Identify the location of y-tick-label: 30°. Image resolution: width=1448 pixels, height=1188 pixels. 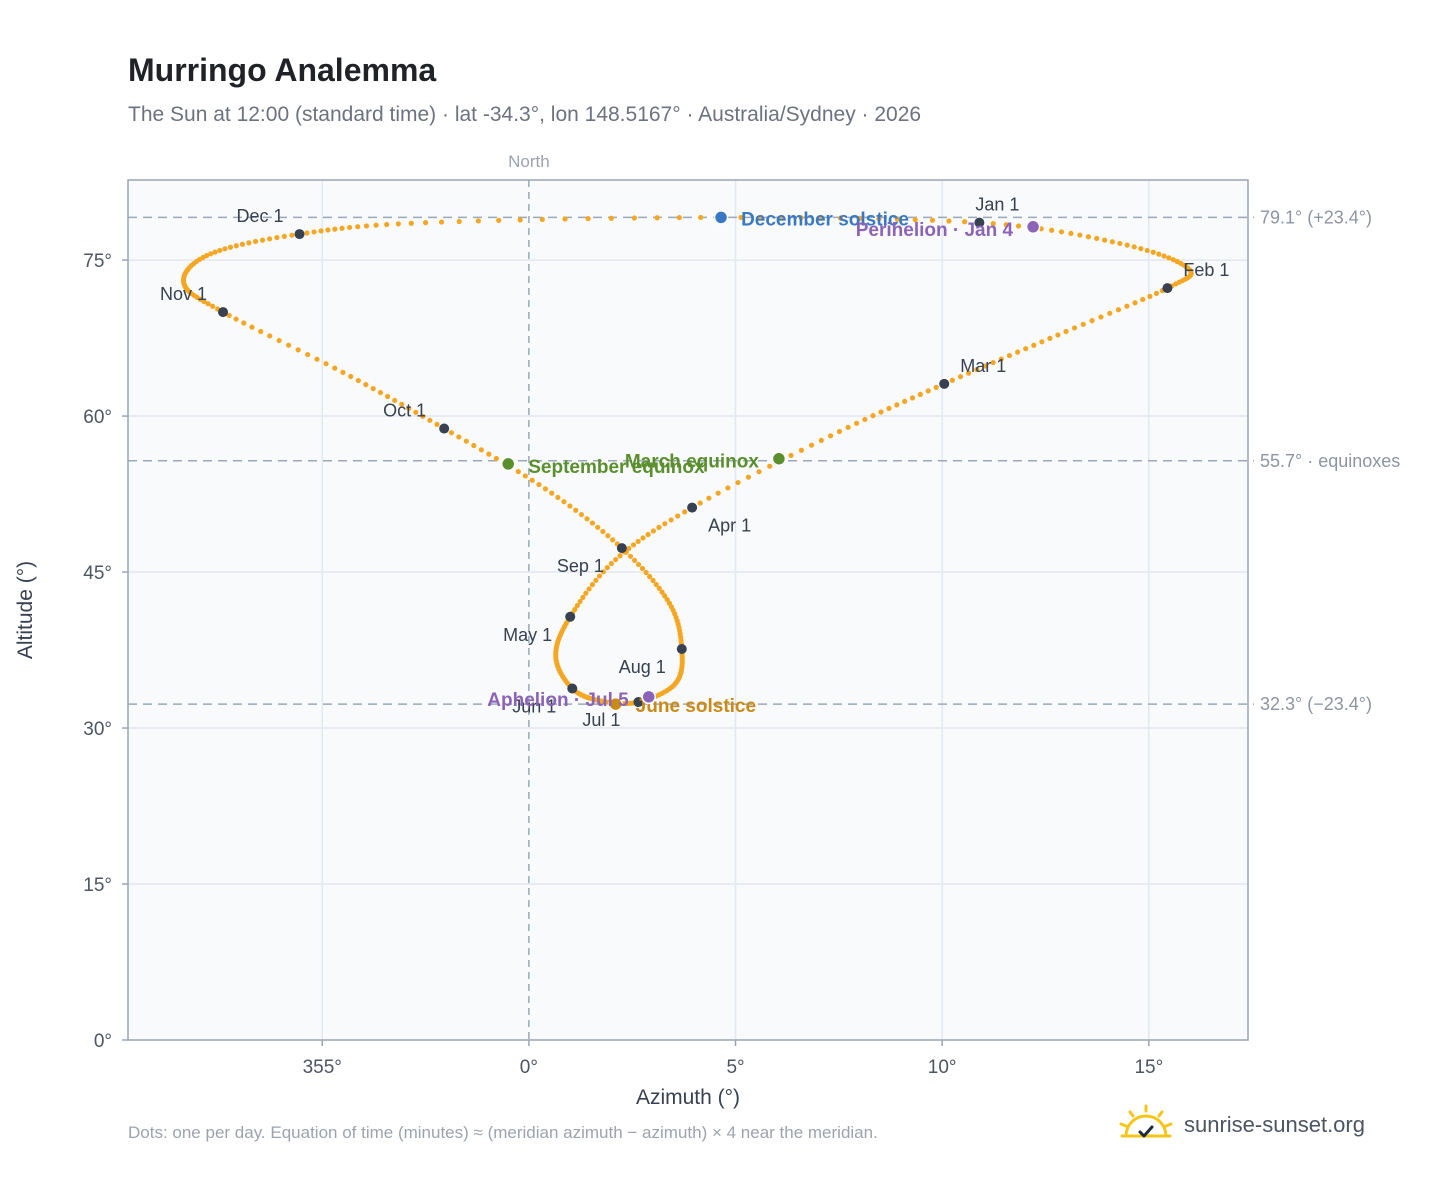
(97, 729).